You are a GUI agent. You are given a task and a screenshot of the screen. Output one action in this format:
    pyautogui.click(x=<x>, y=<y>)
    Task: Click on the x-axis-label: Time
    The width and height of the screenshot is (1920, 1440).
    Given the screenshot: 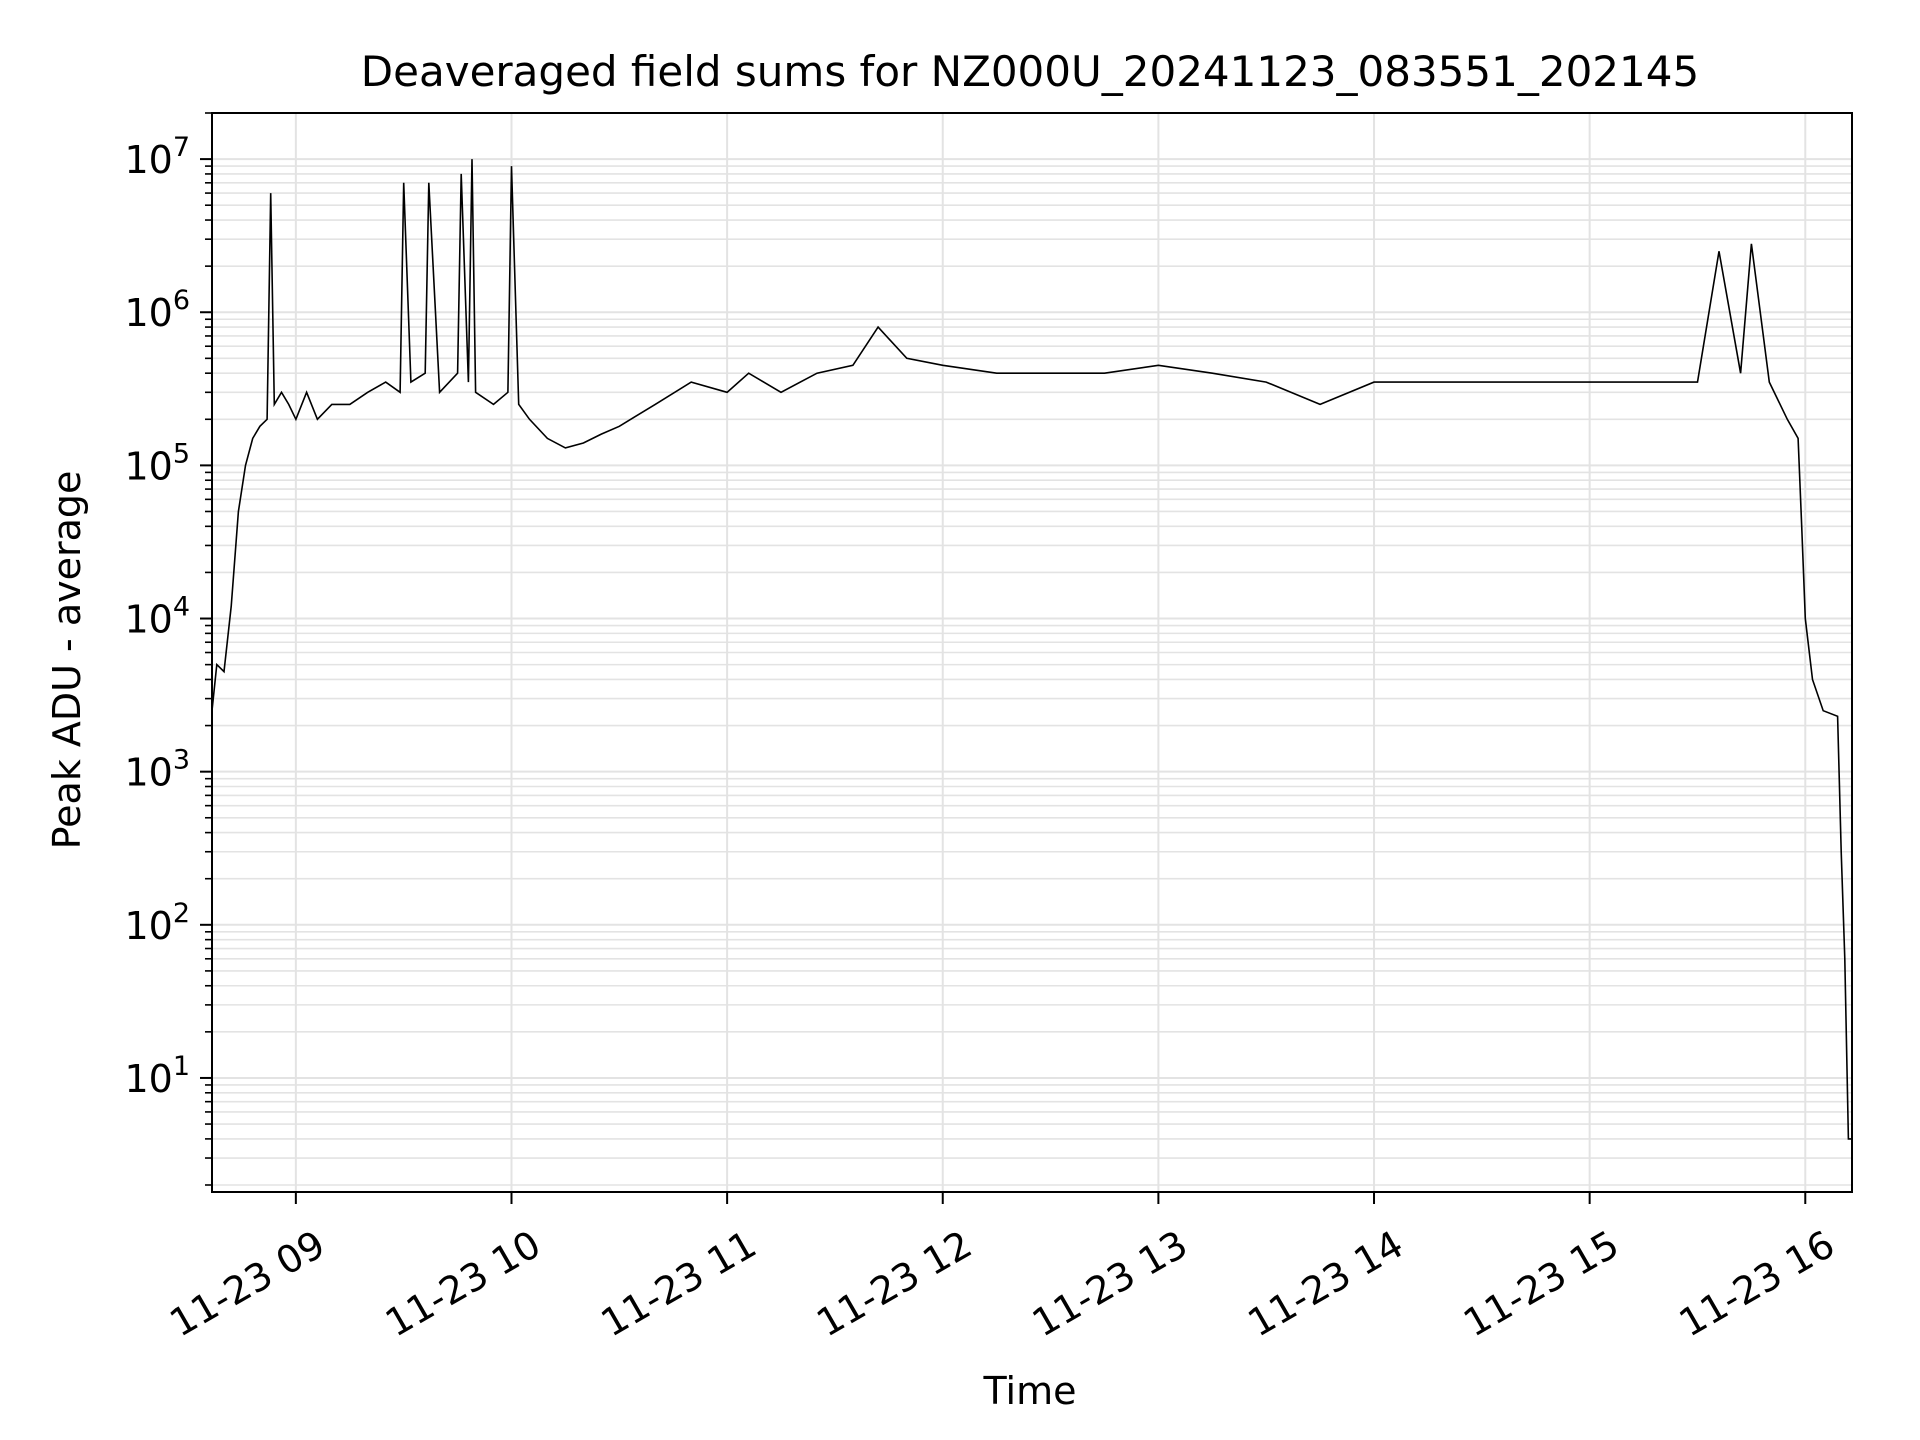 What is the action you would take?
    pyautogui.click(x=1030, y=1391)
    